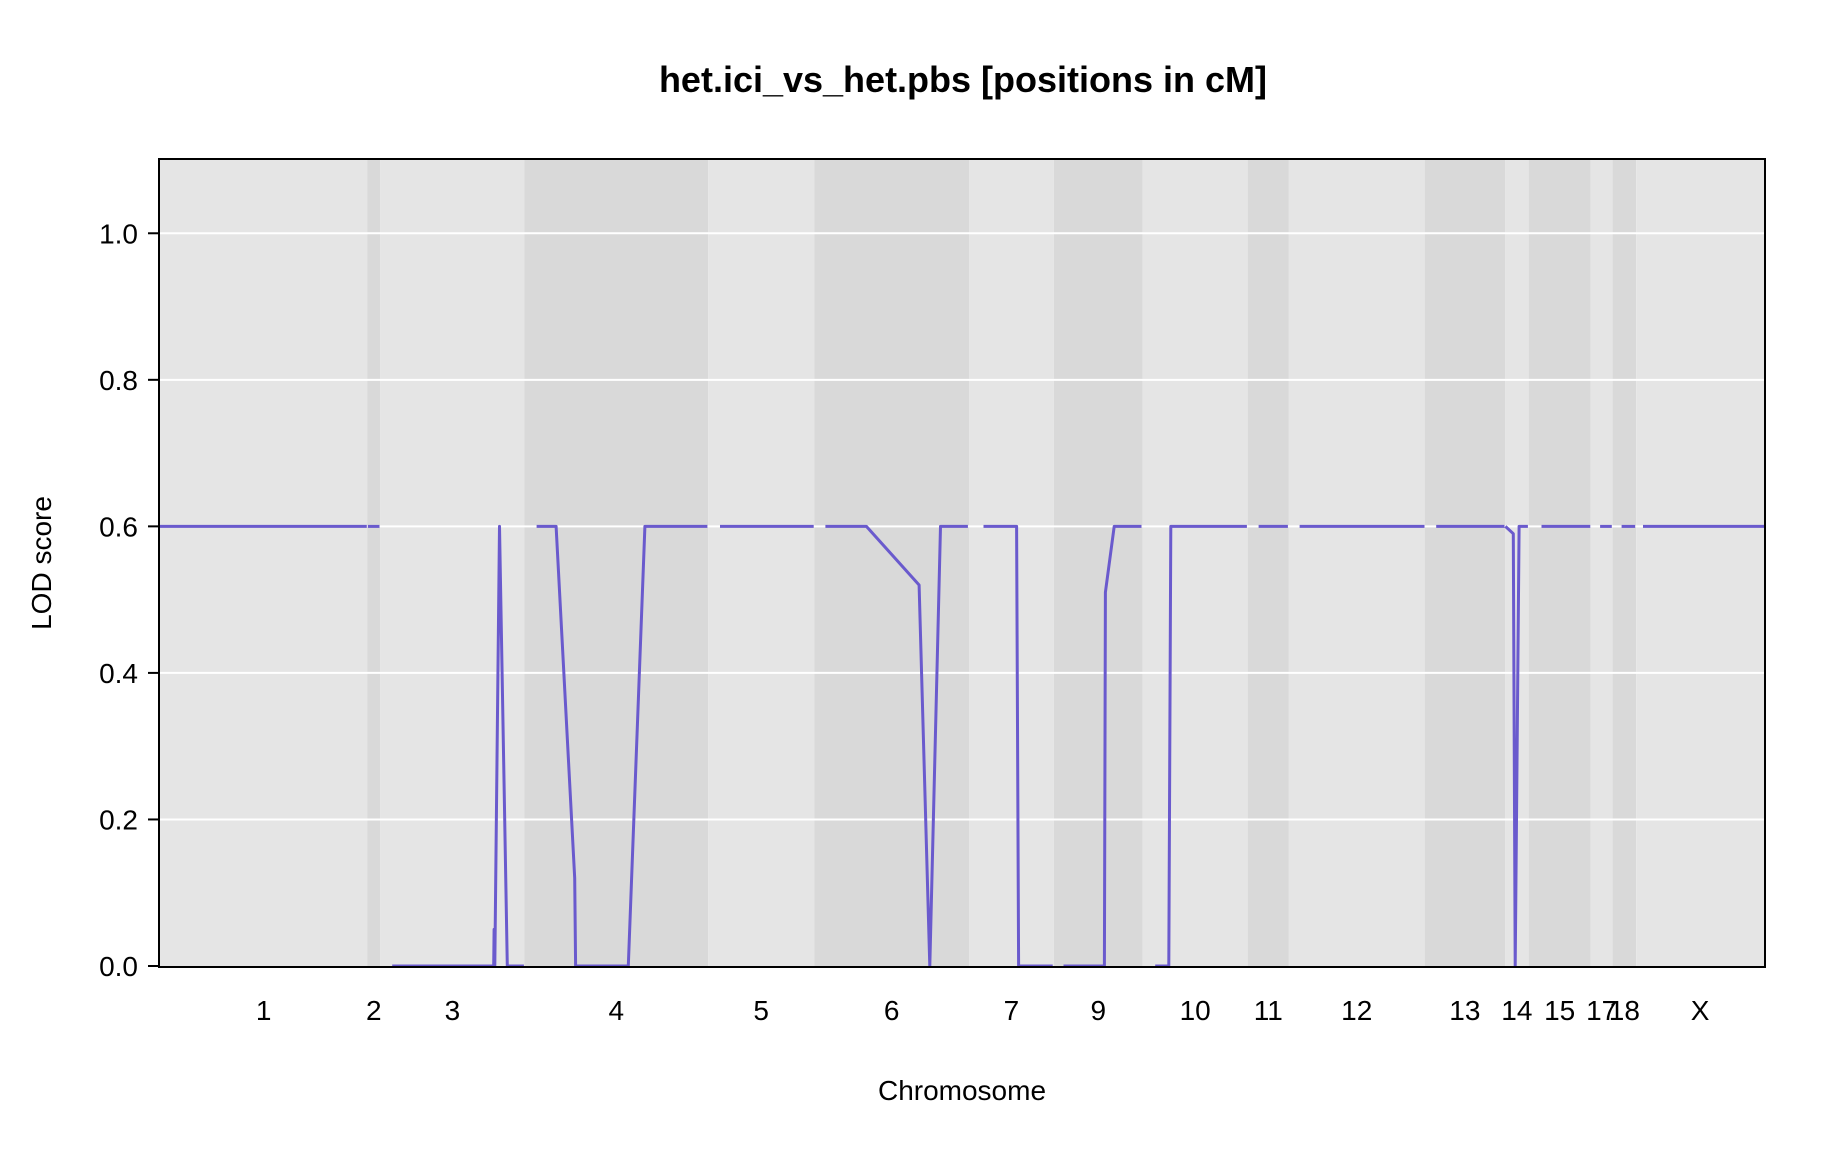 The width and height of the screenshot is (1824, 1152). Describe the element at coordinates (896, 746) in the screenshot. I see `lod-line-segment` at that location.